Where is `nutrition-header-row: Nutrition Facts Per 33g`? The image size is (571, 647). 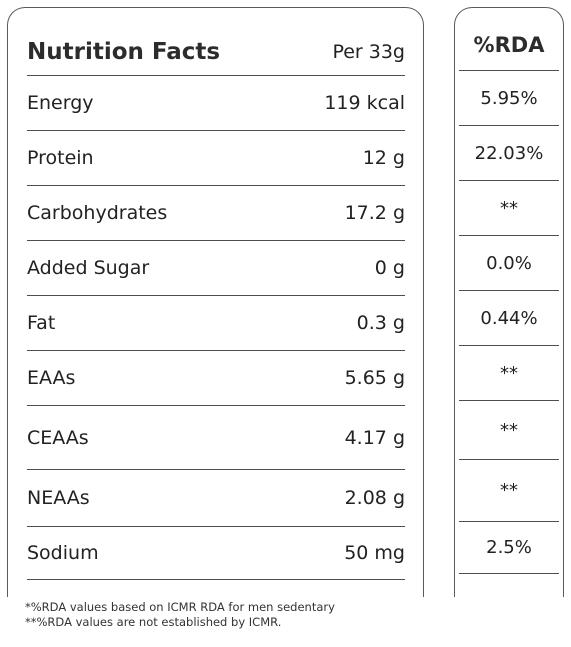
nutrition-header-row: Nutrition Facts Per 33g is located at coordinates (216, 52).